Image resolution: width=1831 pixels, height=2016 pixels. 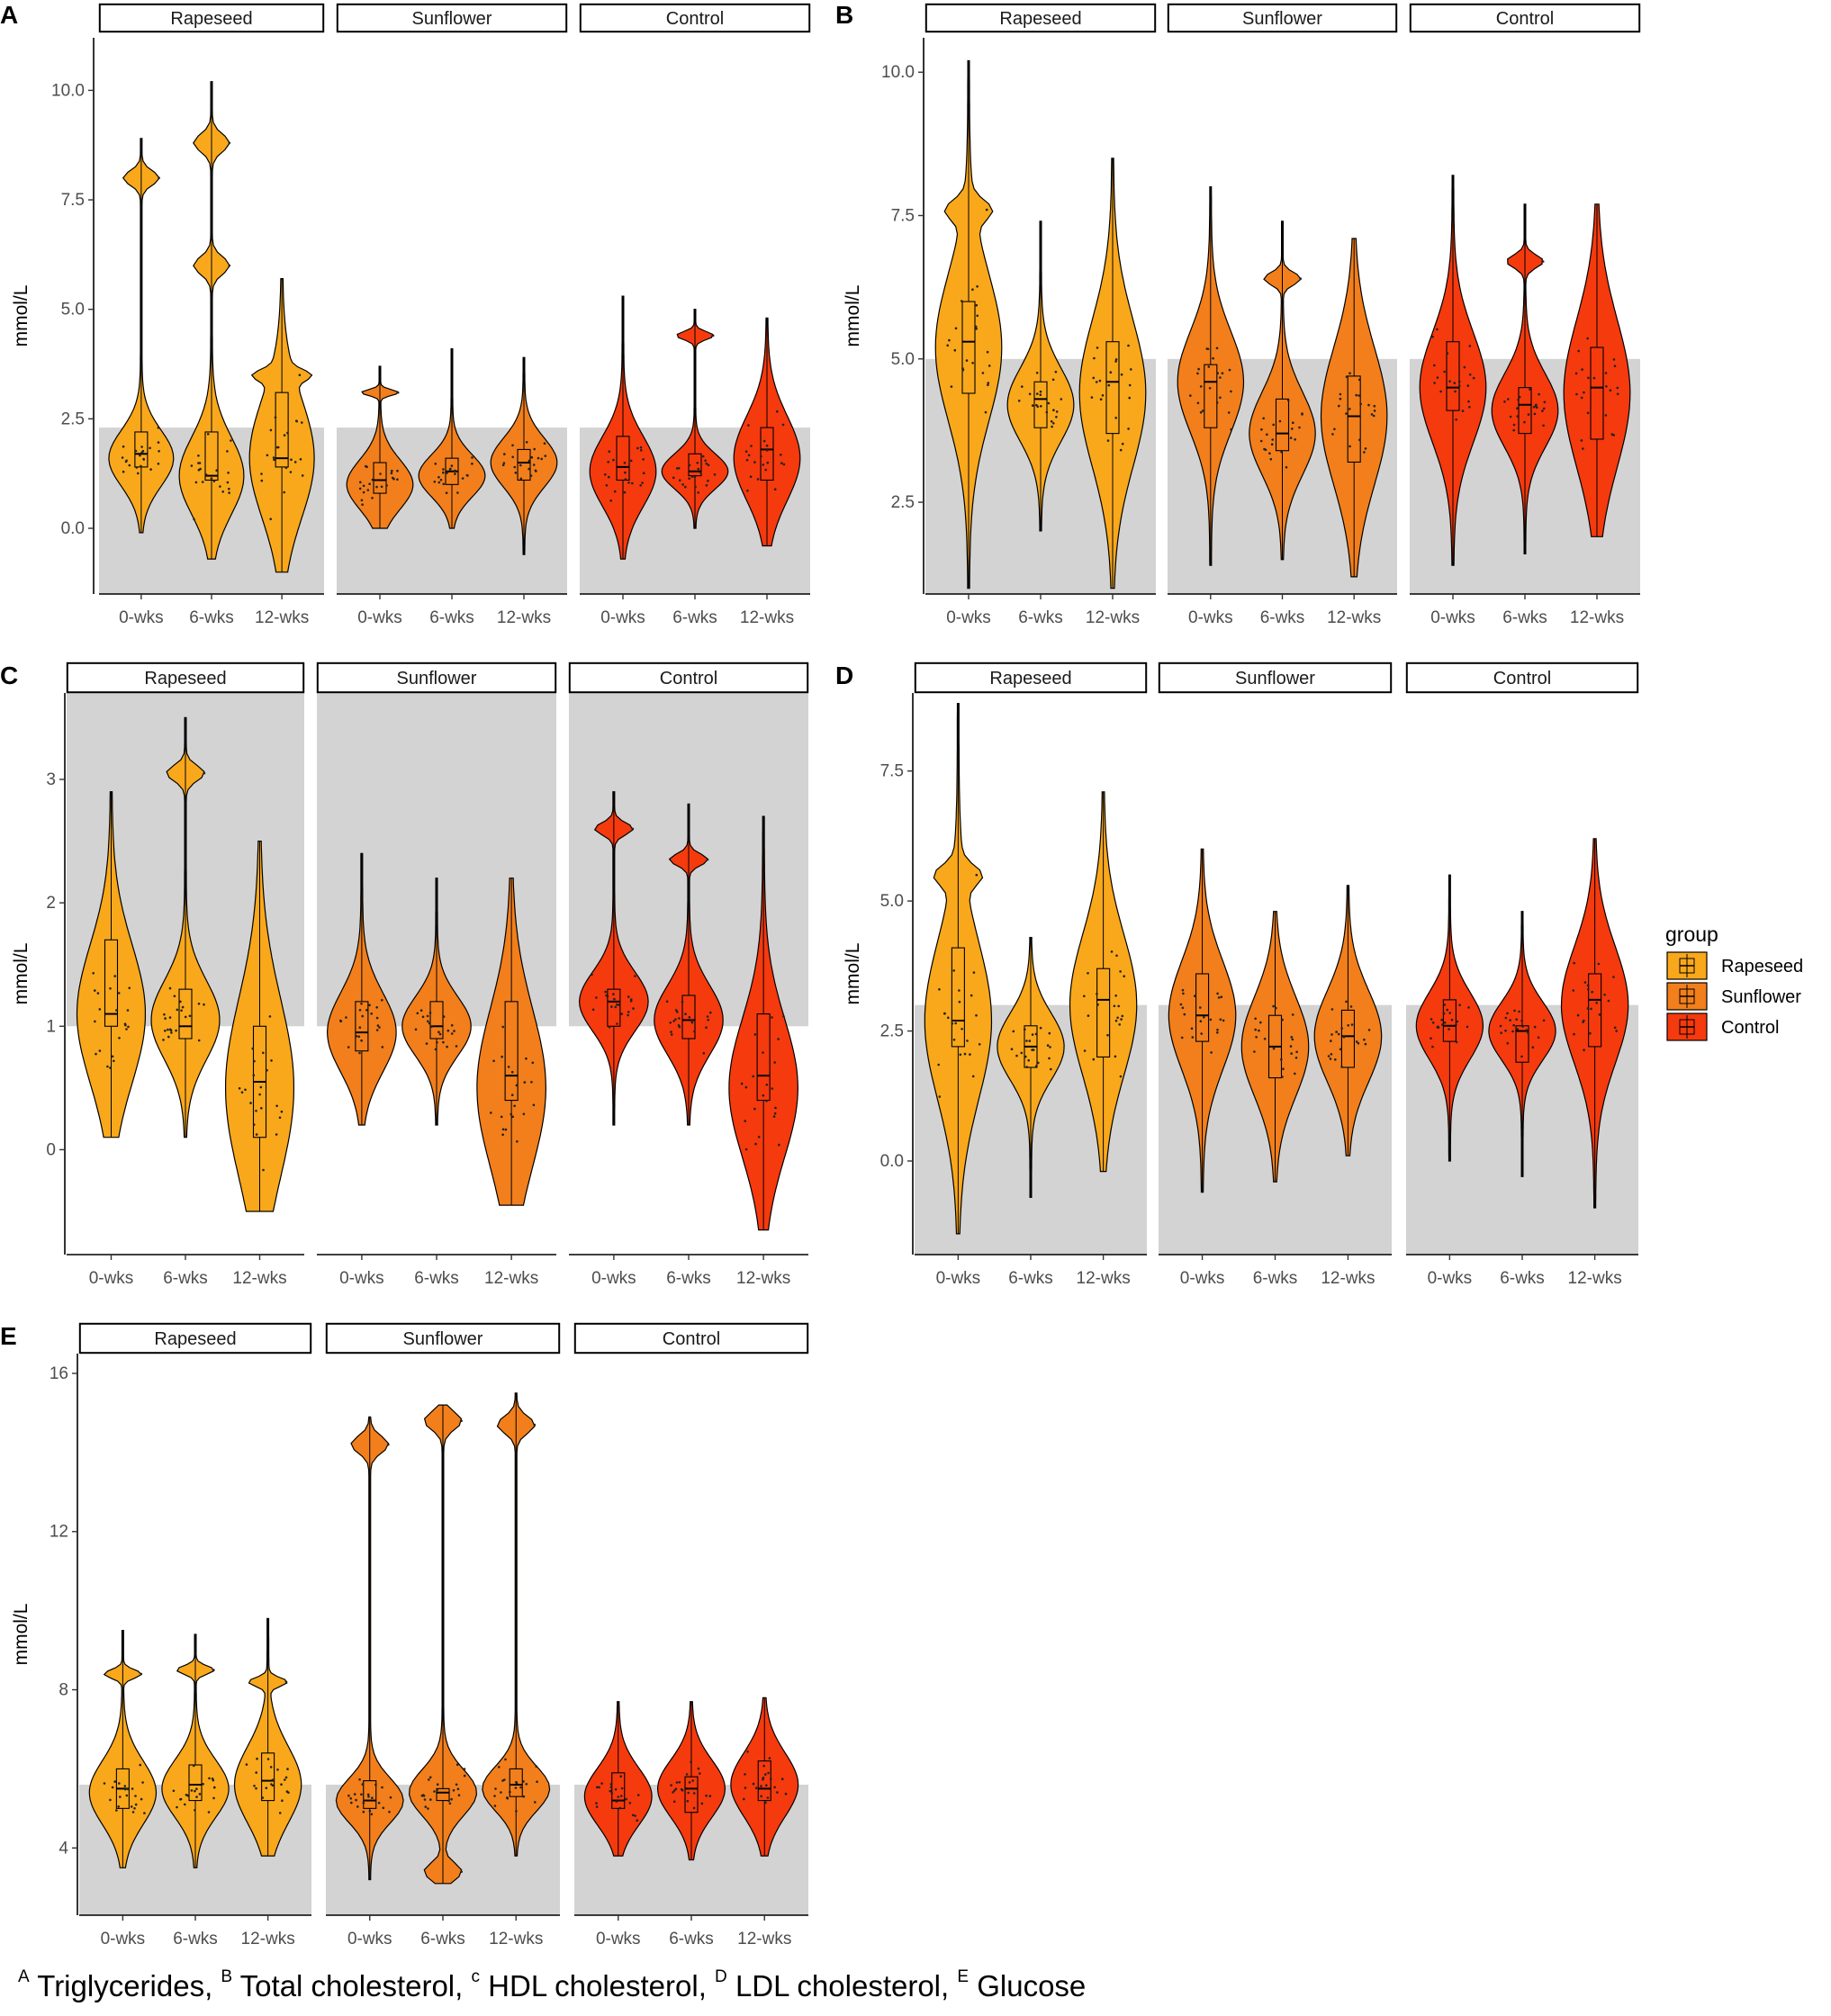 I want to click on panel-letter: C, so click(x=9, y=675).